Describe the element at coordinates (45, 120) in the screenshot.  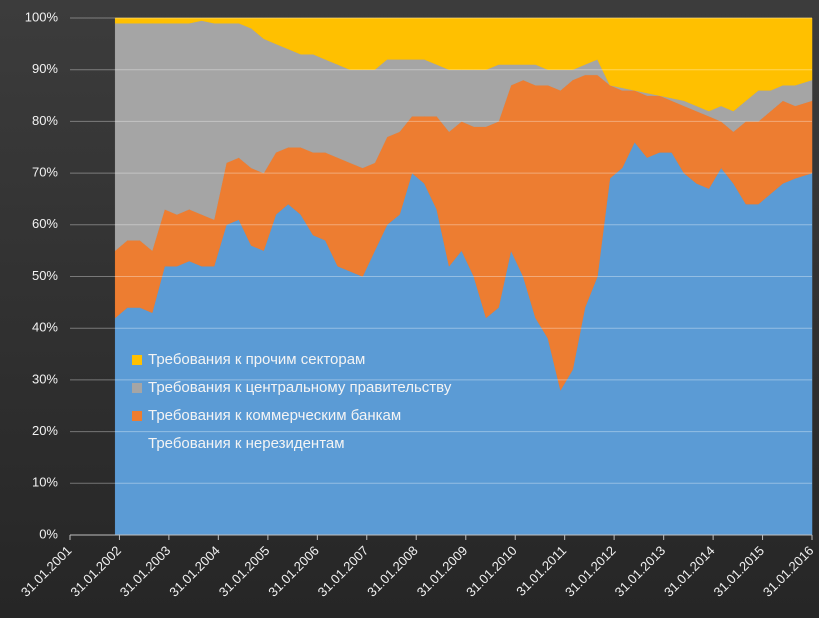
I see `y-tick-label: 80%` at that location.